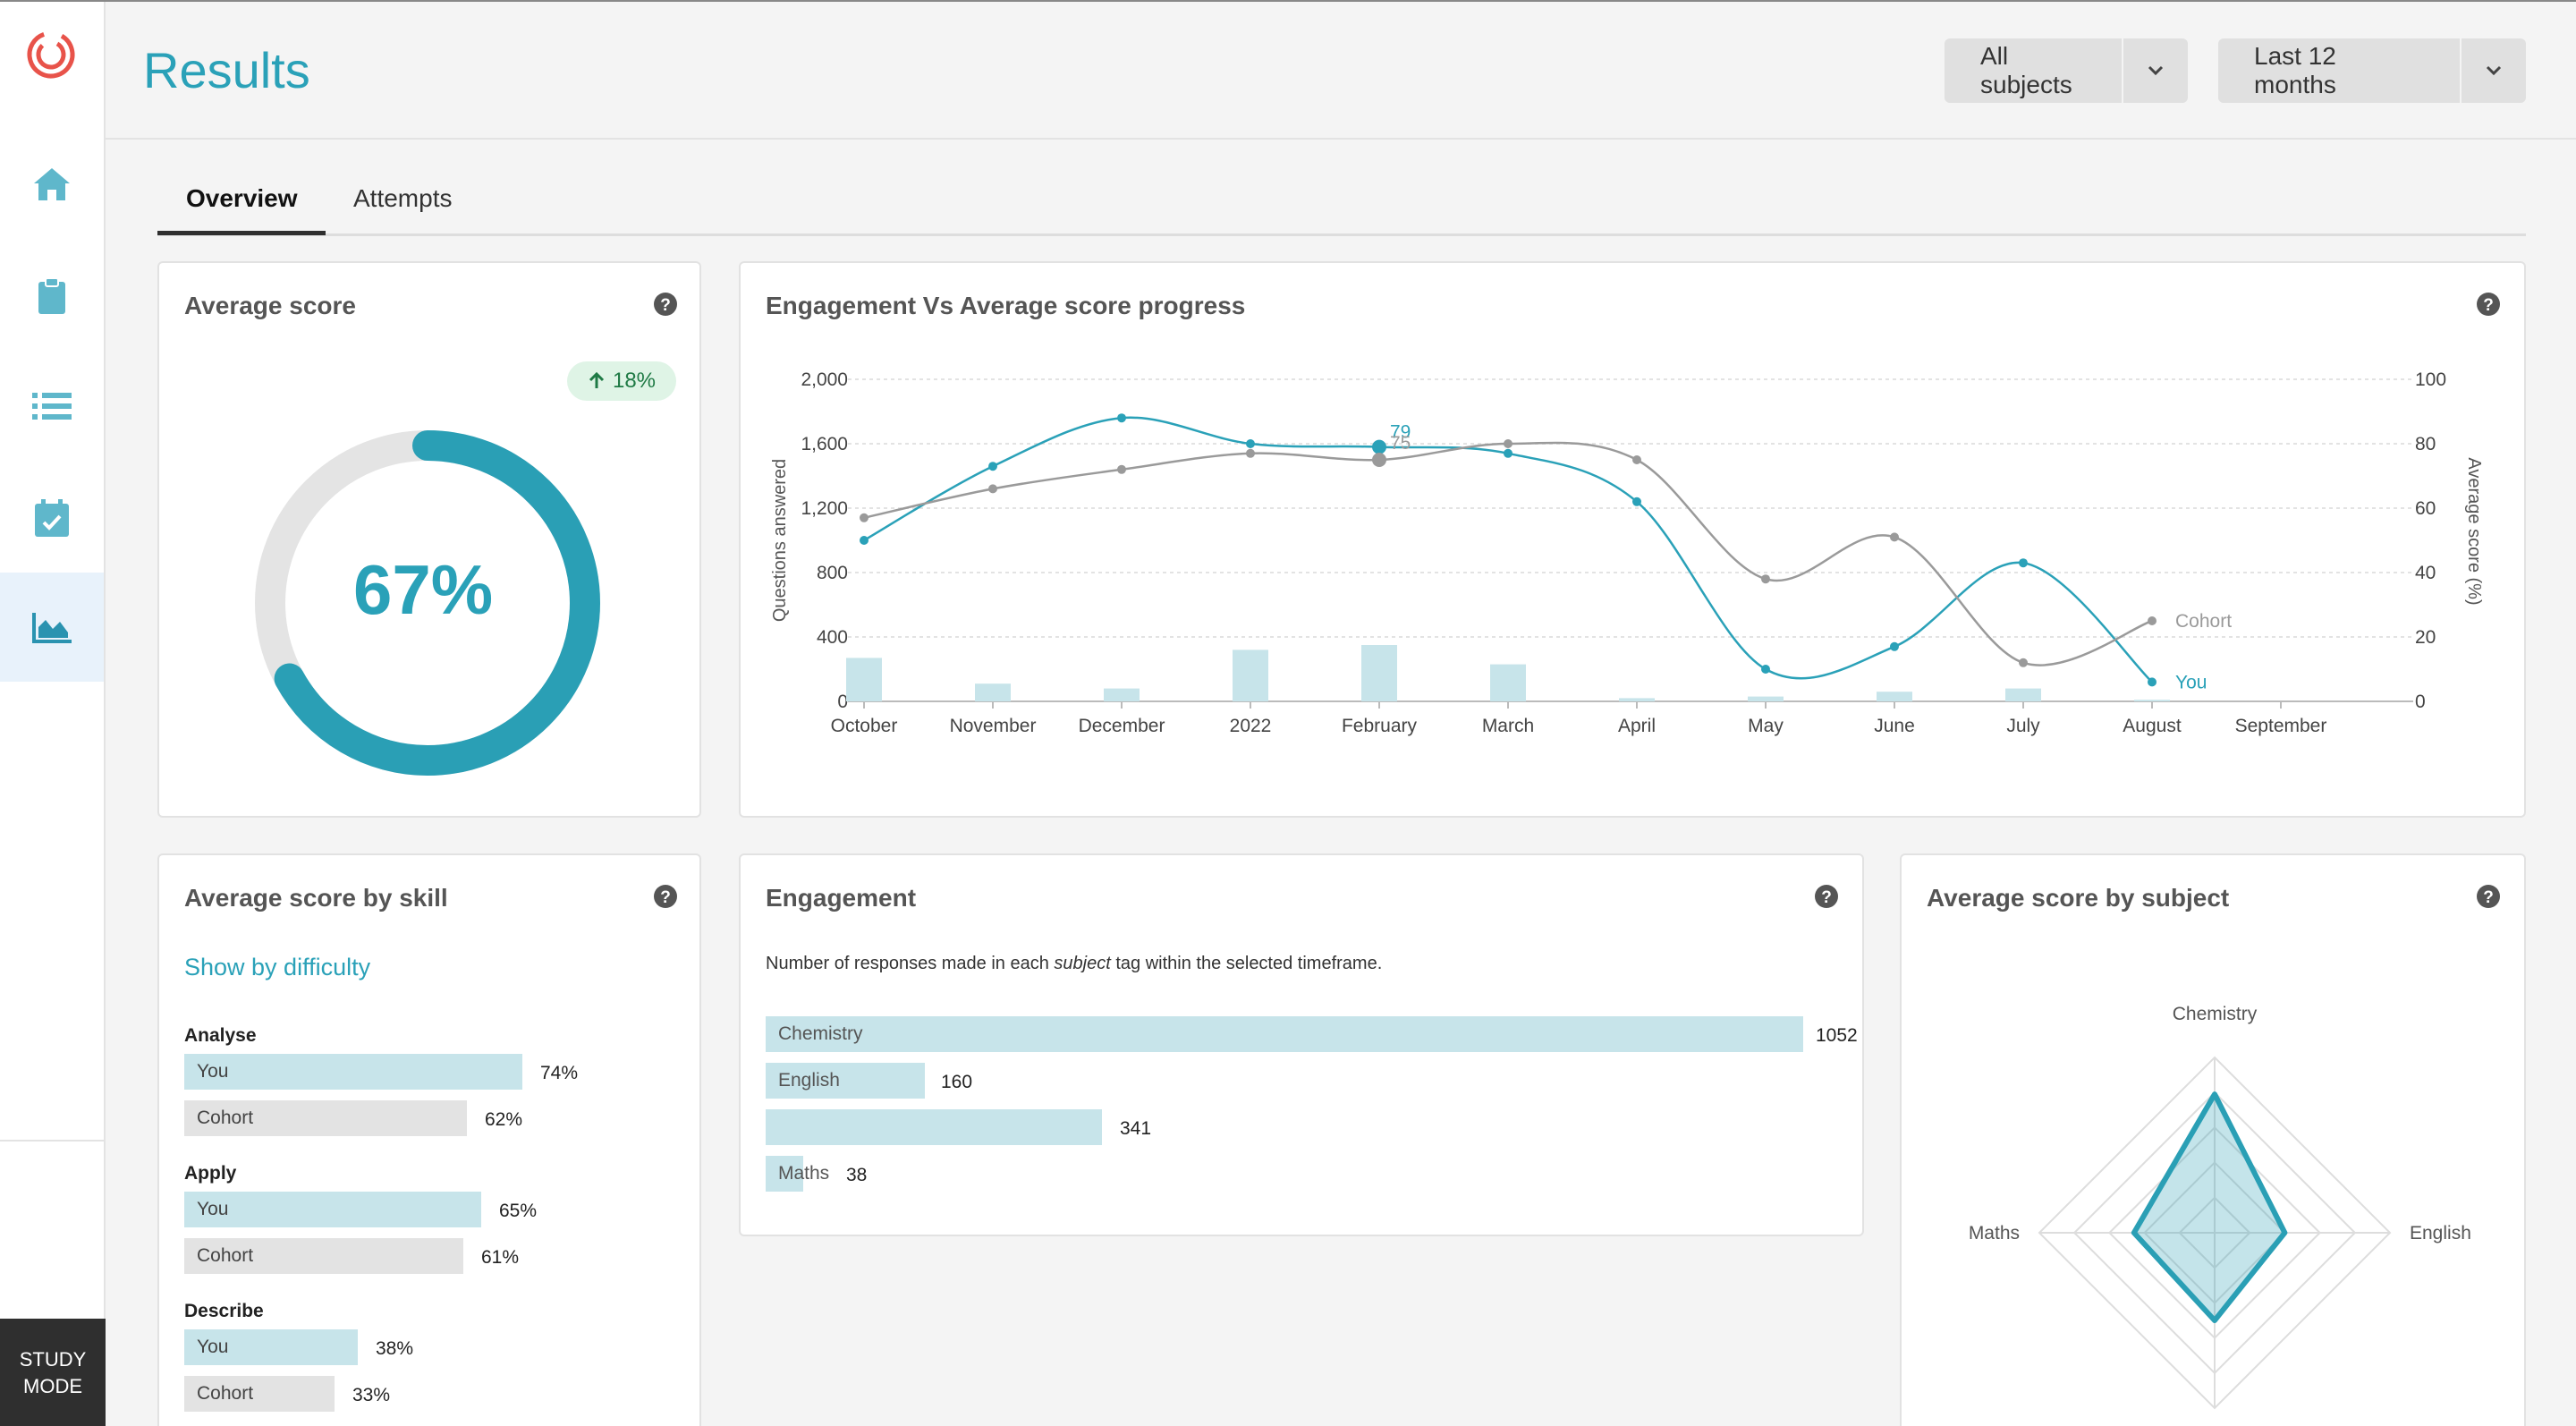  Describe the element at coordinates (597, 380) in the screenshot. I see `arrow-up-icon` at that location.